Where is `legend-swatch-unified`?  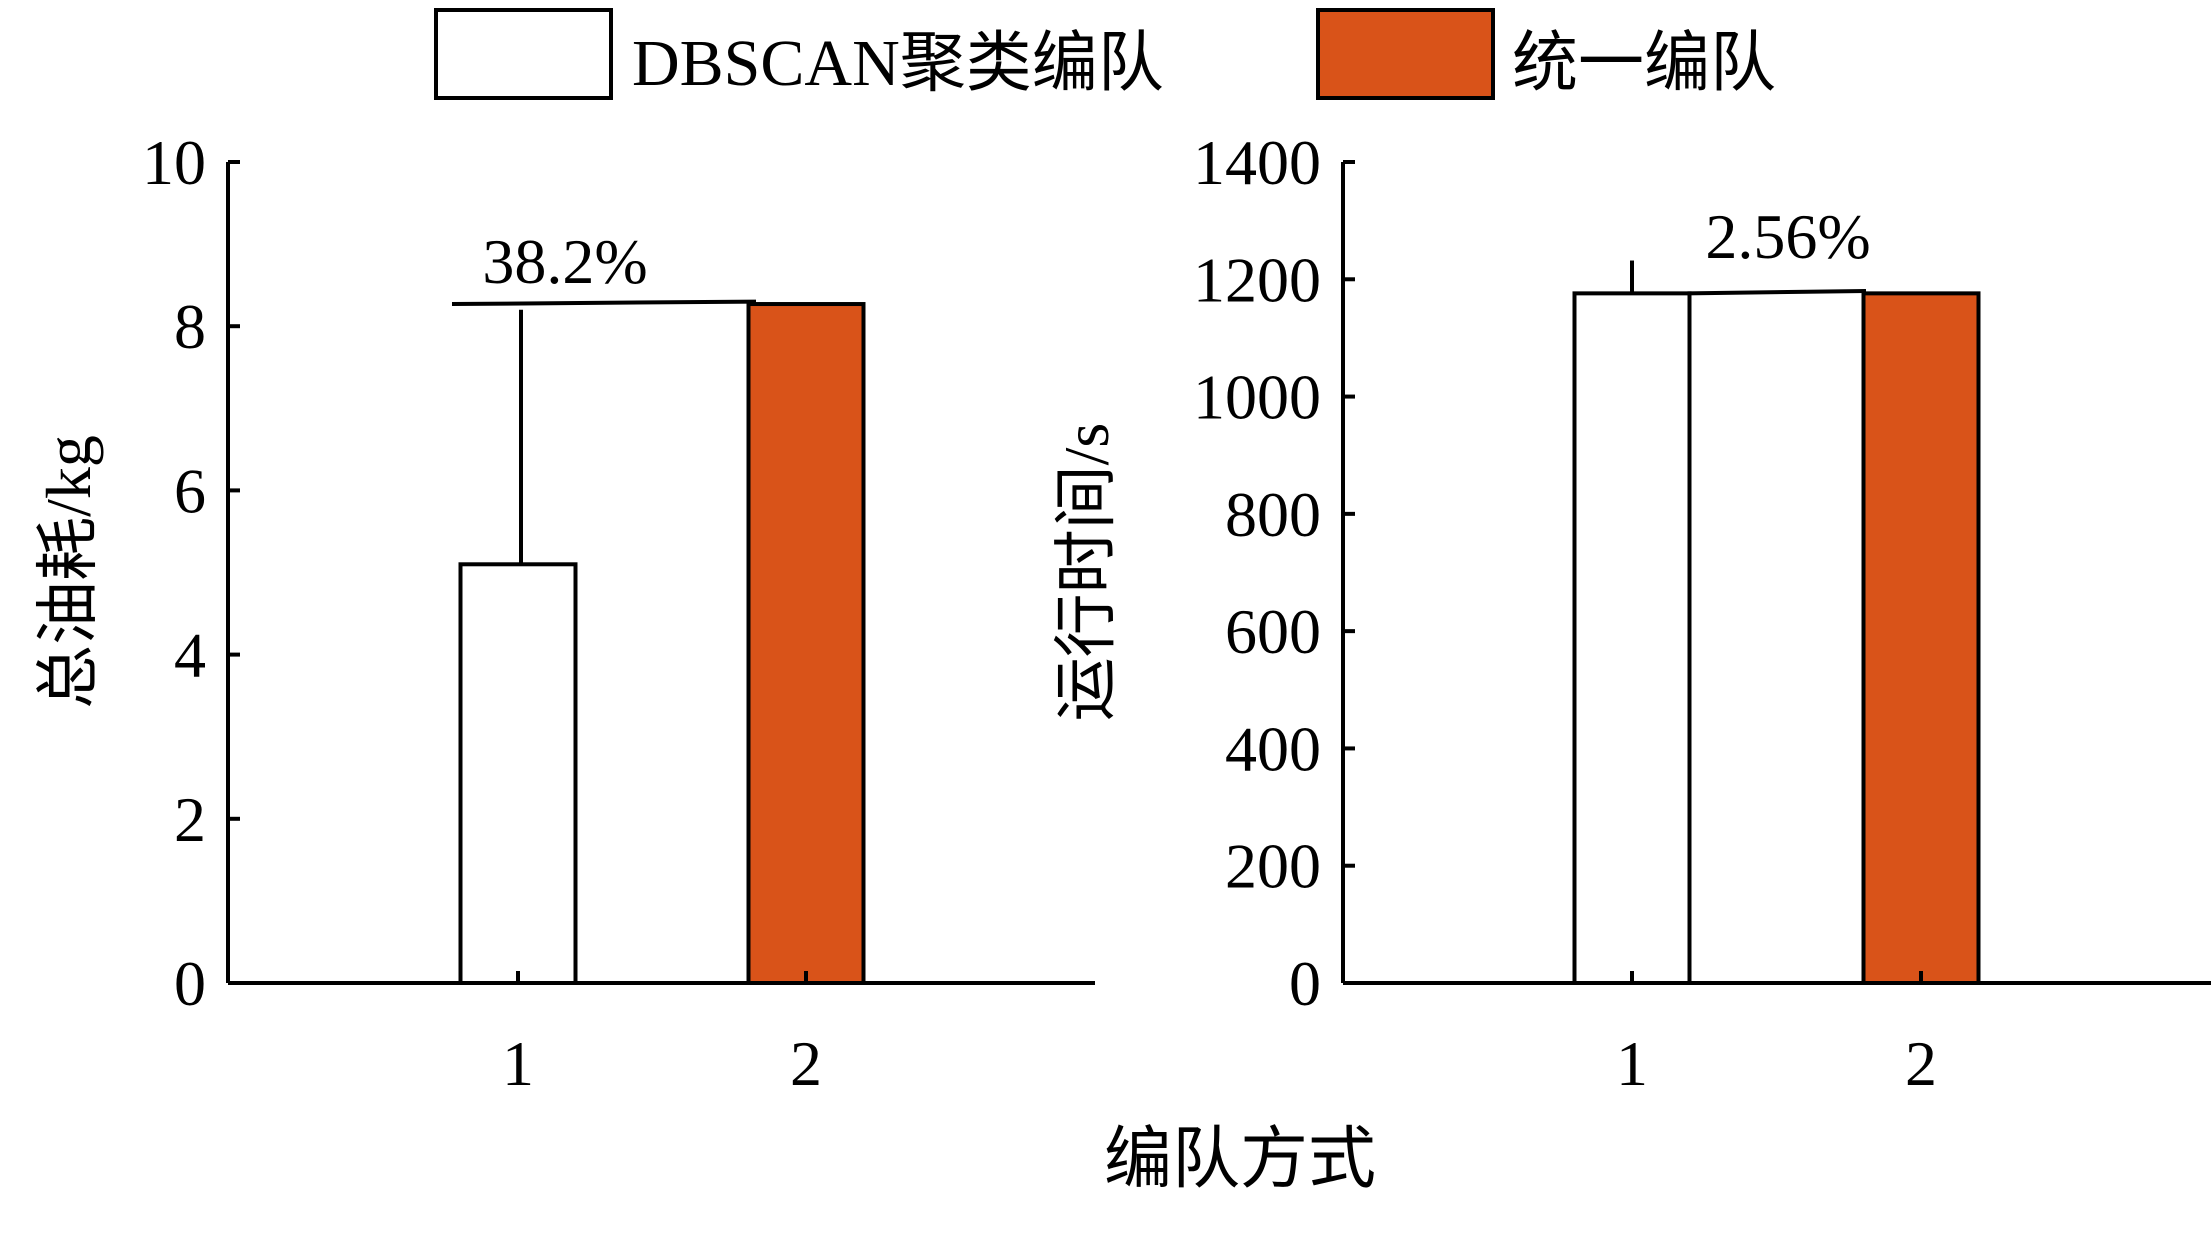 legend-swatch-unified is located at coordinates (1405, 54).